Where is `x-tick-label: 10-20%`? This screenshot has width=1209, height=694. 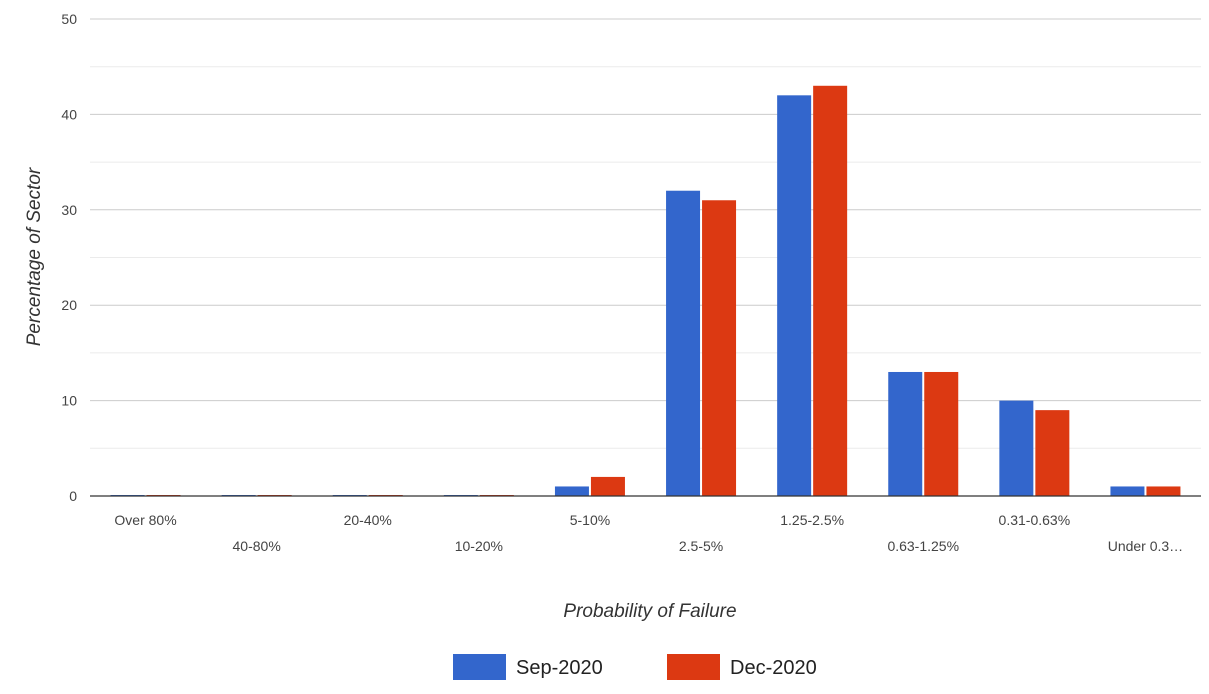 x-tick-label: 10-20% is located at coordinates (479, 546).